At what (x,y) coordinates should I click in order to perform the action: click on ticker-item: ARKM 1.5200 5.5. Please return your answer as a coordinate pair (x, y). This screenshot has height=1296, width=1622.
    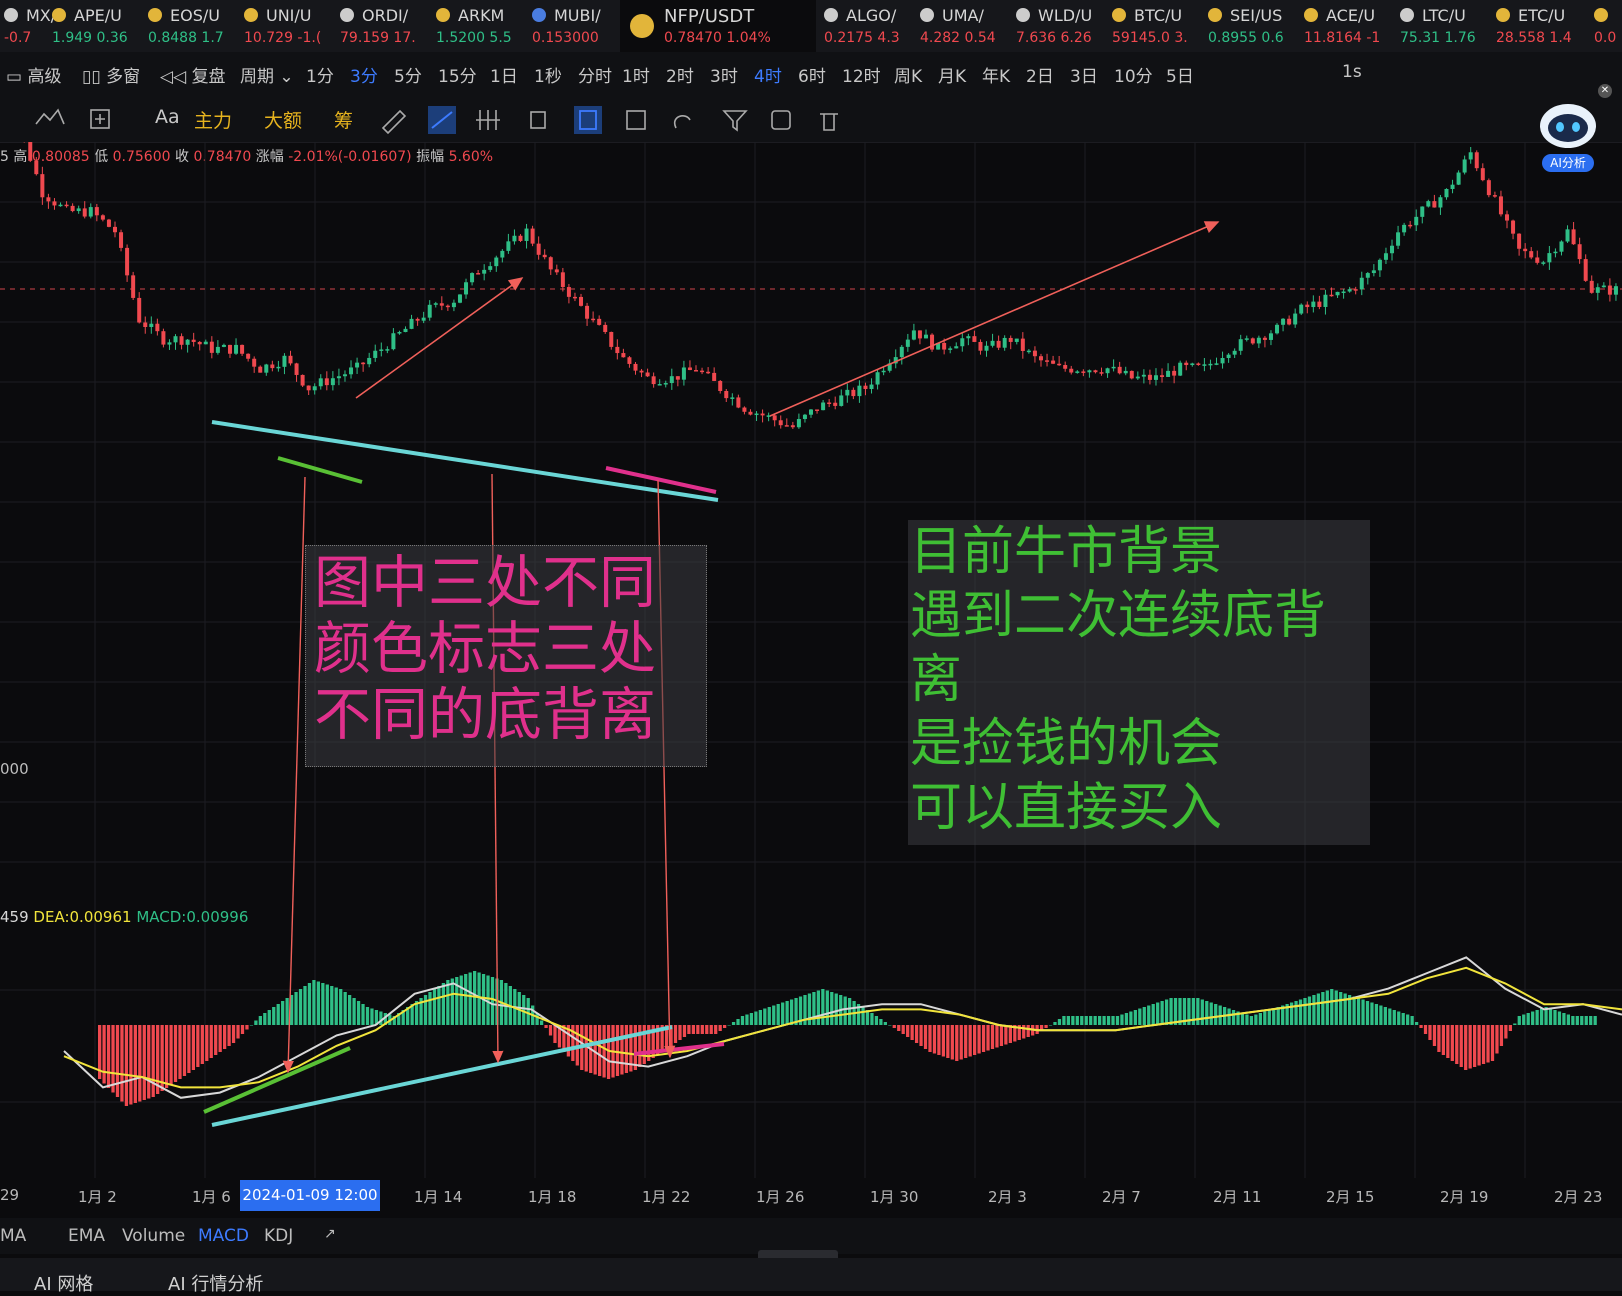
    Looking at the image, I should click on (480, 26).